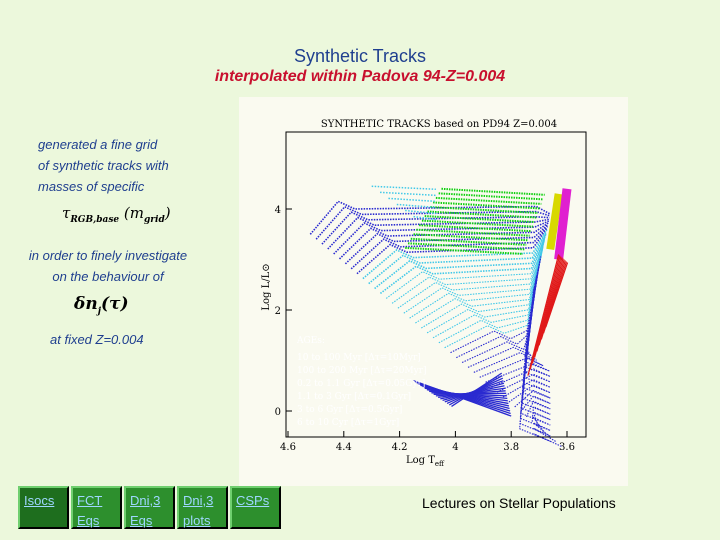 The image size is (720, 540). Describe the element at coordinates (95, 220) in the screenshot. I see `tau-subscript: RGB,base` at that location.